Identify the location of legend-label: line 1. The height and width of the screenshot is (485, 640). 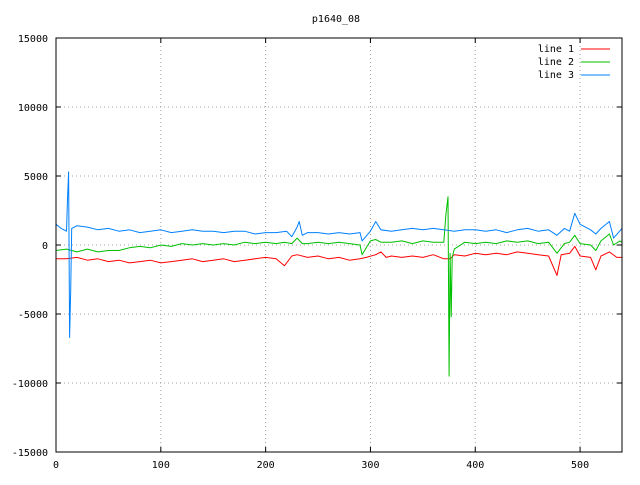
(556, 49).